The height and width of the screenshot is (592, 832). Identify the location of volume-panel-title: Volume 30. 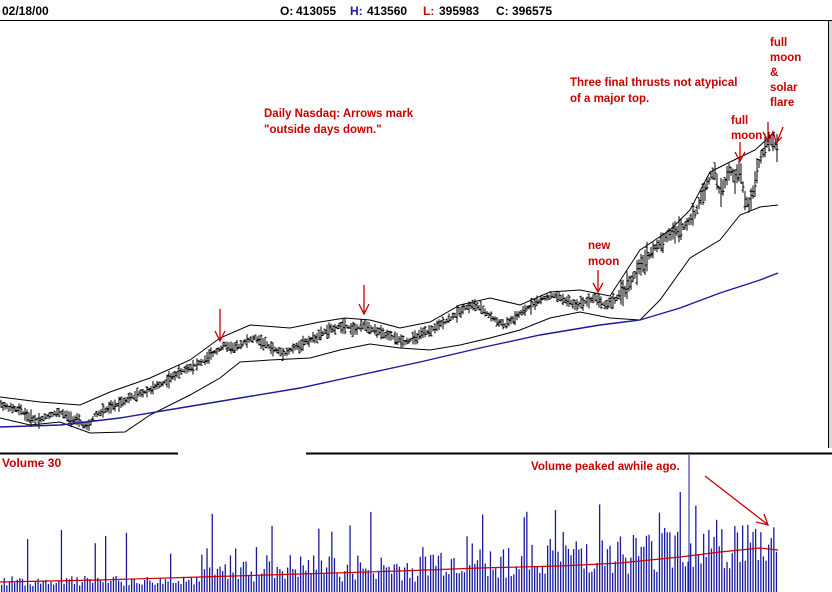
(31, 463).